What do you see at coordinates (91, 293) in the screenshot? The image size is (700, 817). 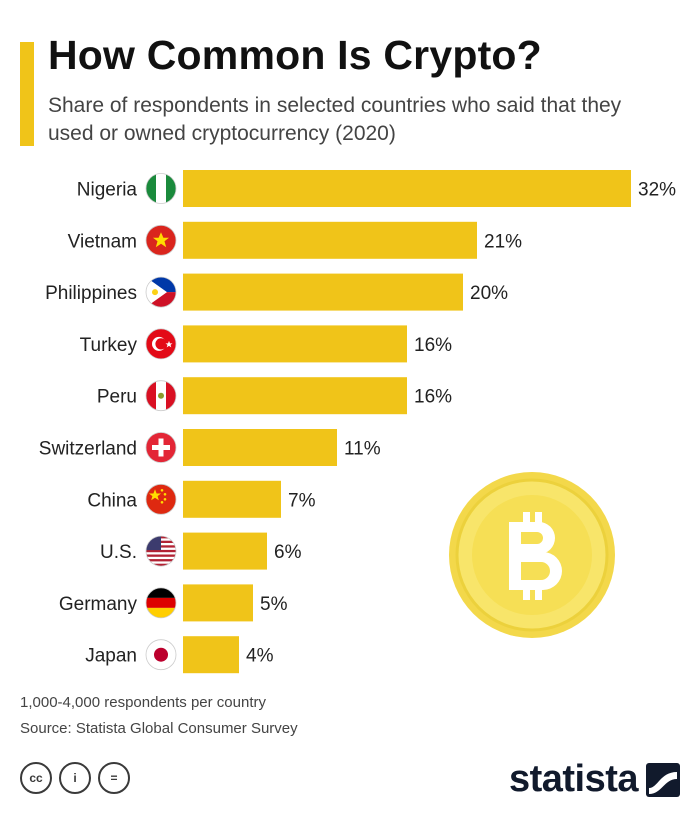 I see `country-label-philippines: Philippines` at bounding box center [91, 293].